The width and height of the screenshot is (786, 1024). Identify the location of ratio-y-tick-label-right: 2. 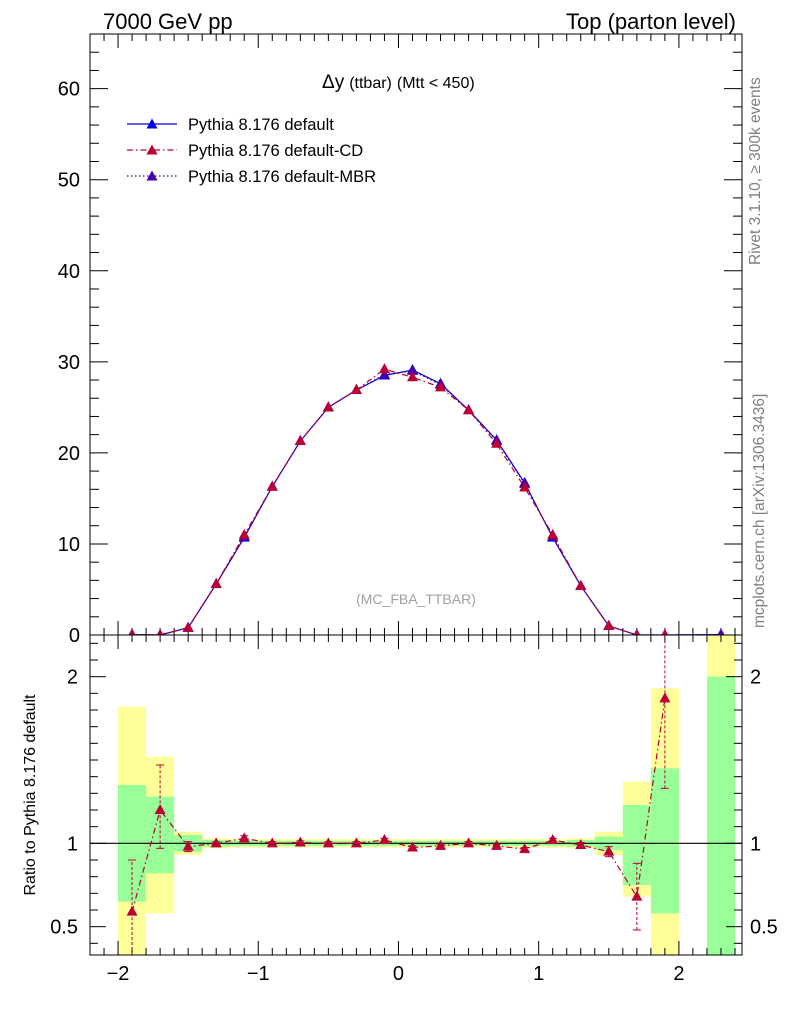
(755, 678).